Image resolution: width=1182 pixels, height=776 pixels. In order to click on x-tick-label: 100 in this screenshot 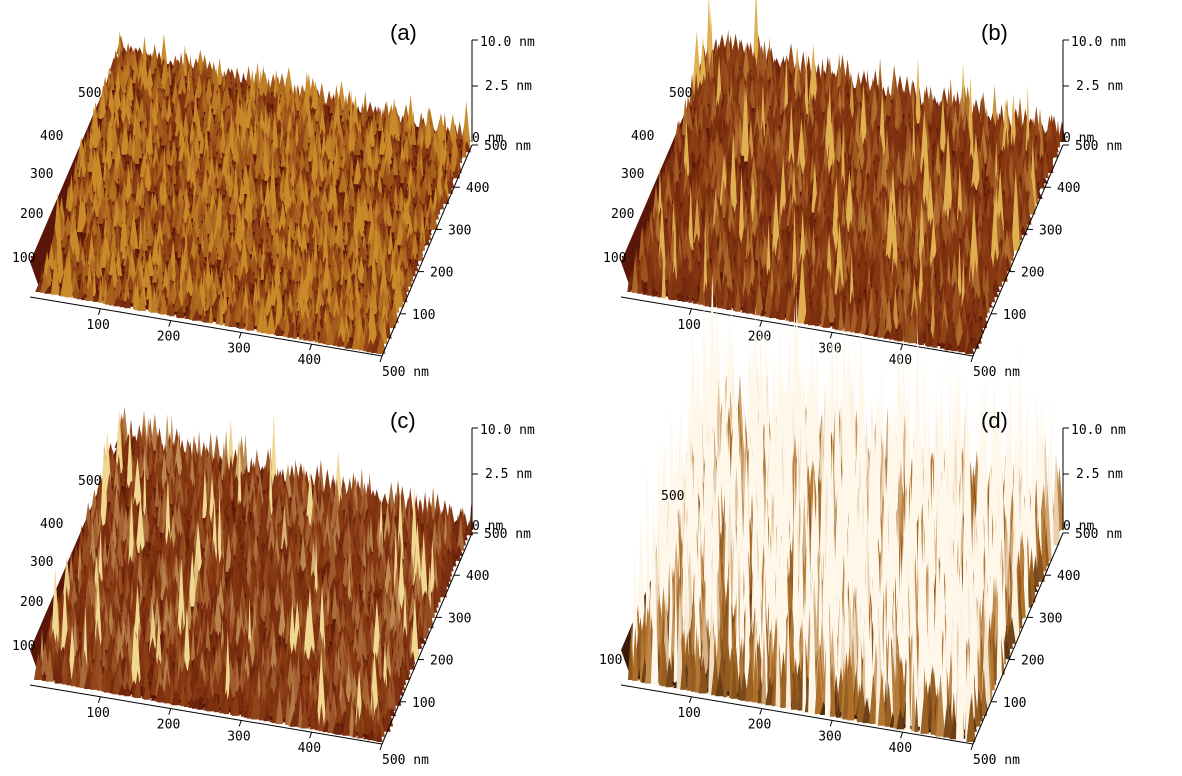, I will do `click(97, 325)`.